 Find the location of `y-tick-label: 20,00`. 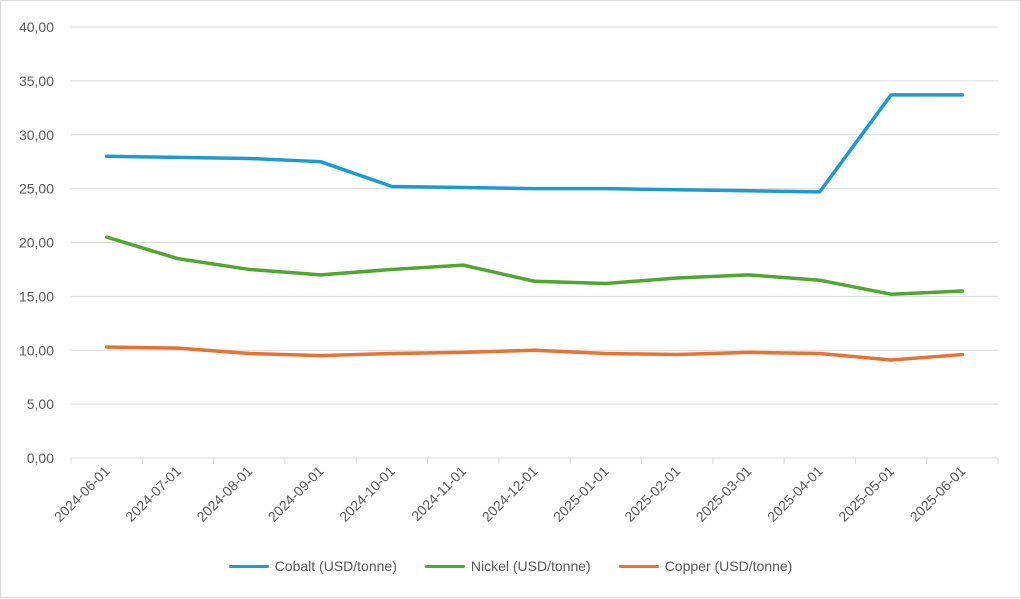

y-tick-label: 20,00 is located at coordinates (36, 243).